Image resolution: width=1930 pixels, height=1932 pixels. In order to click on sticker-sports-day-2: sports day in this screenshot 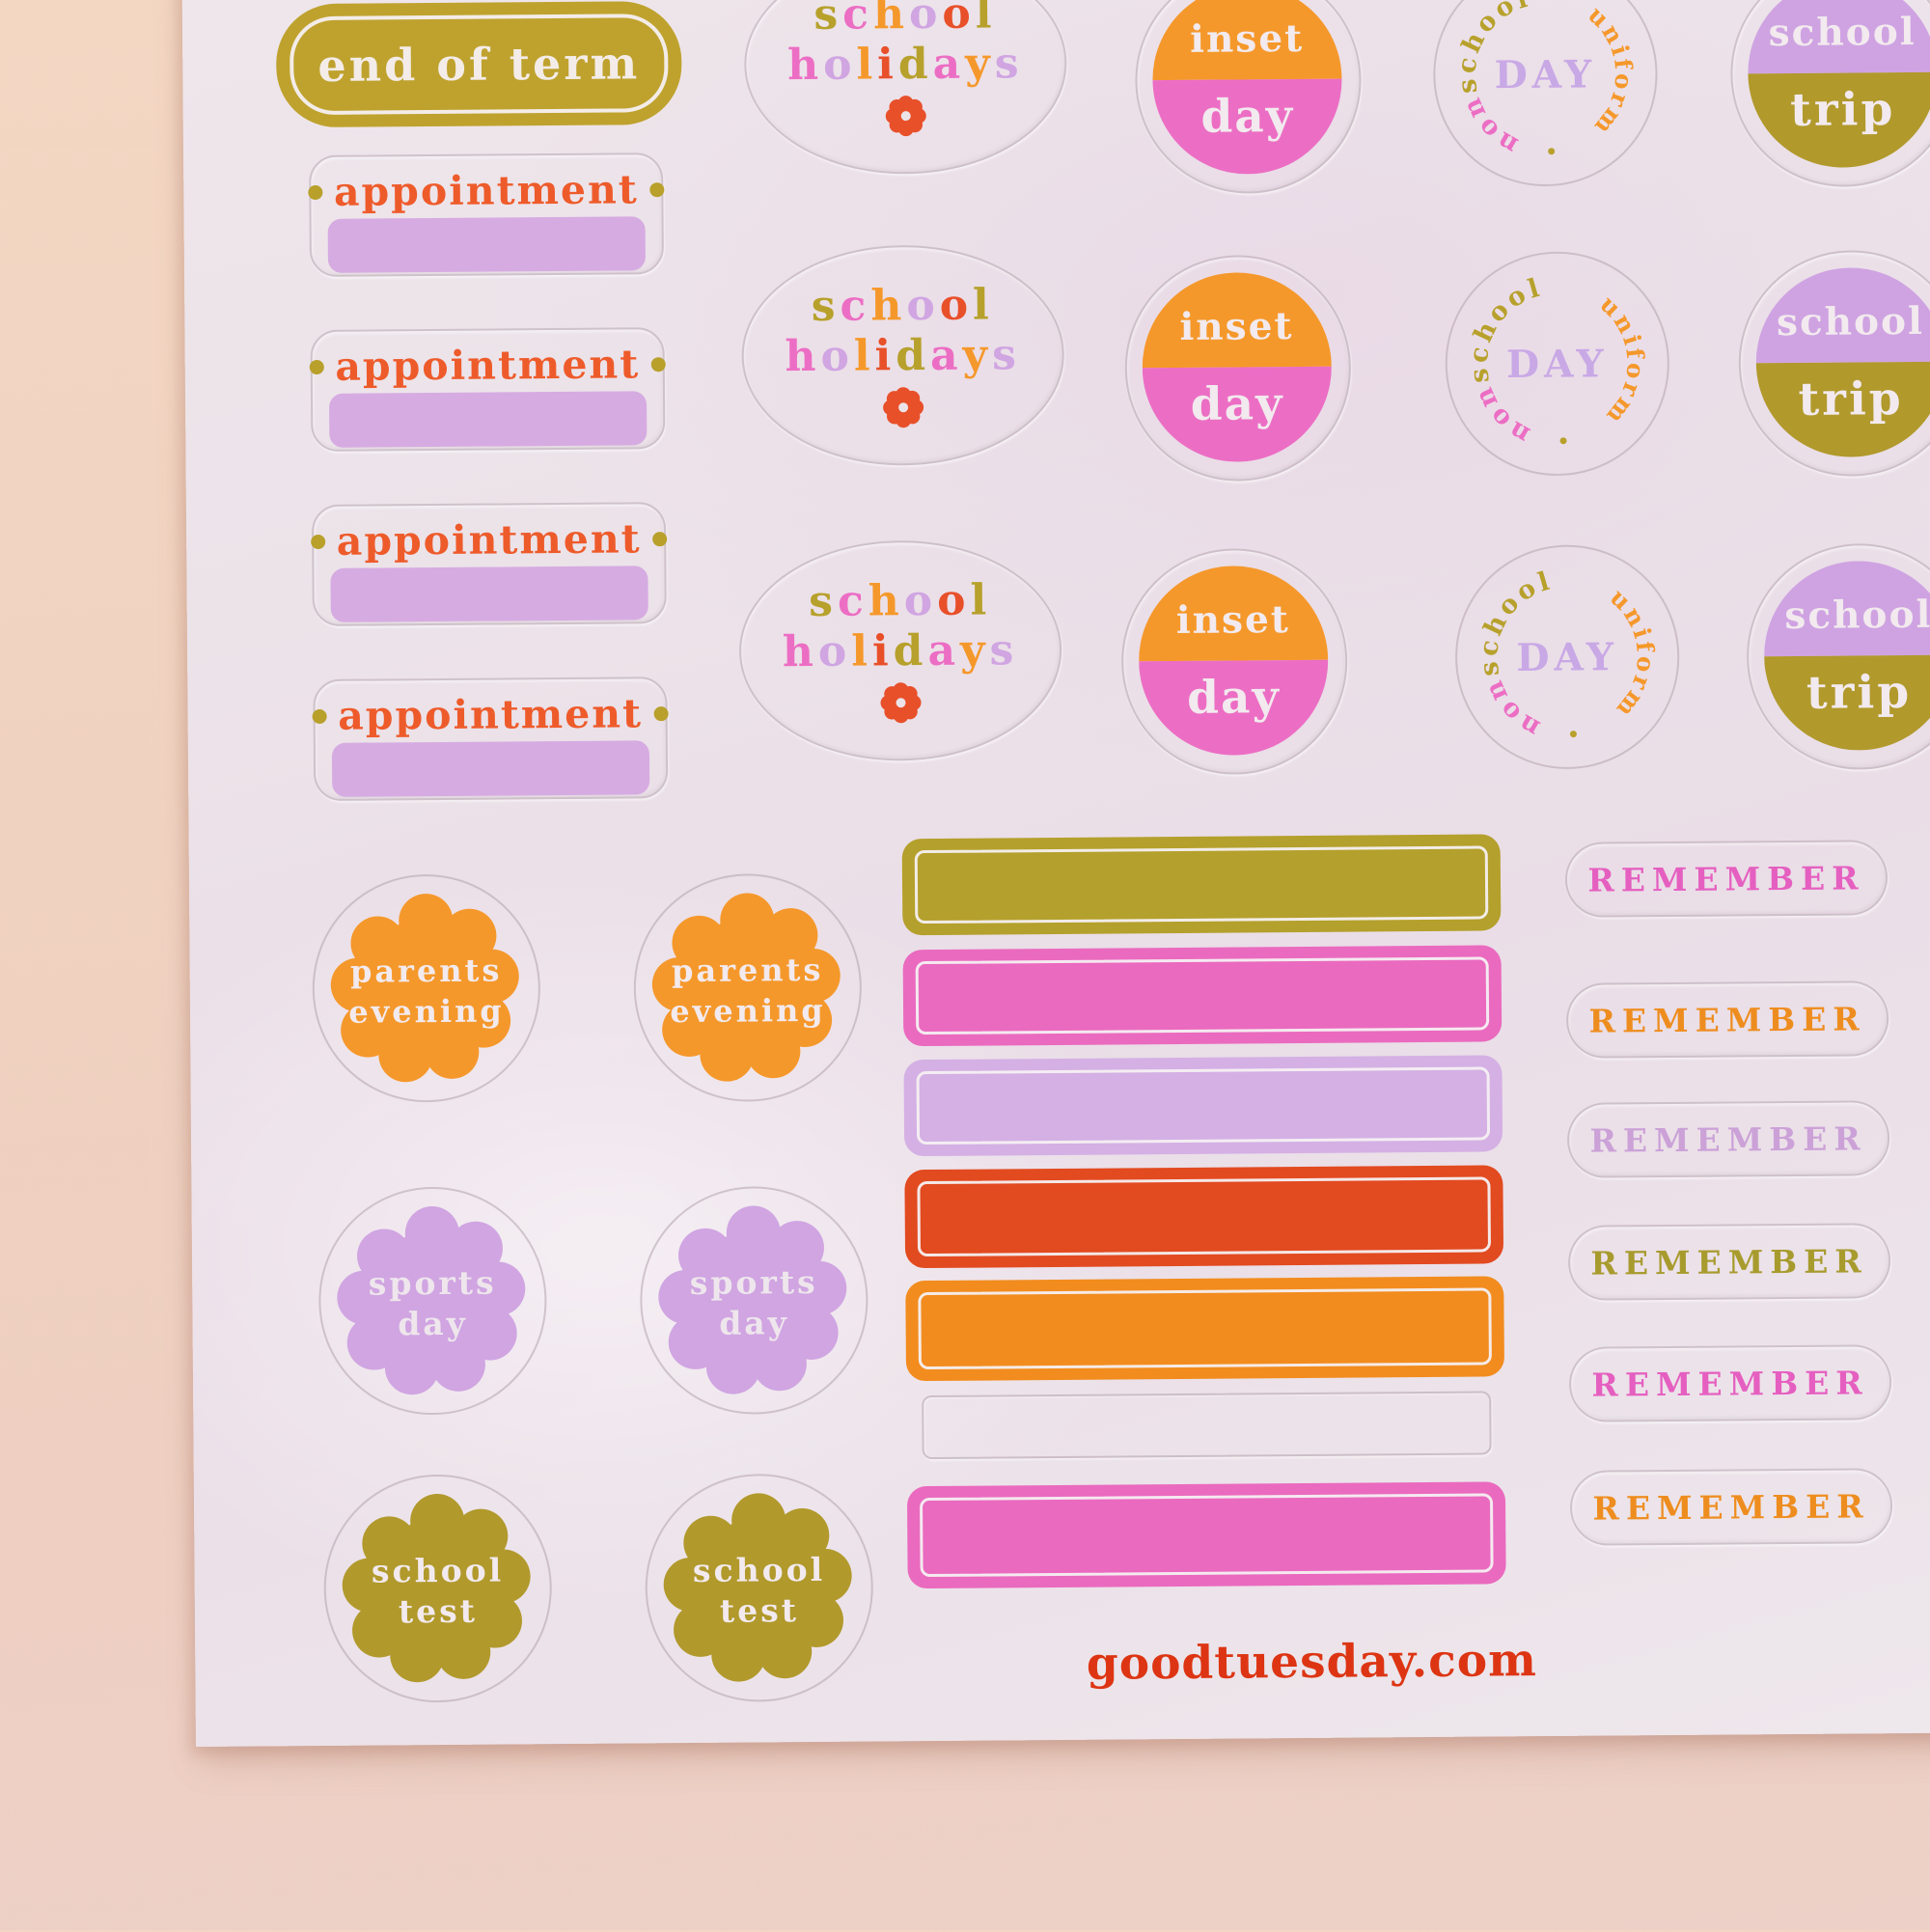, I will do `click(753, 1301)`.